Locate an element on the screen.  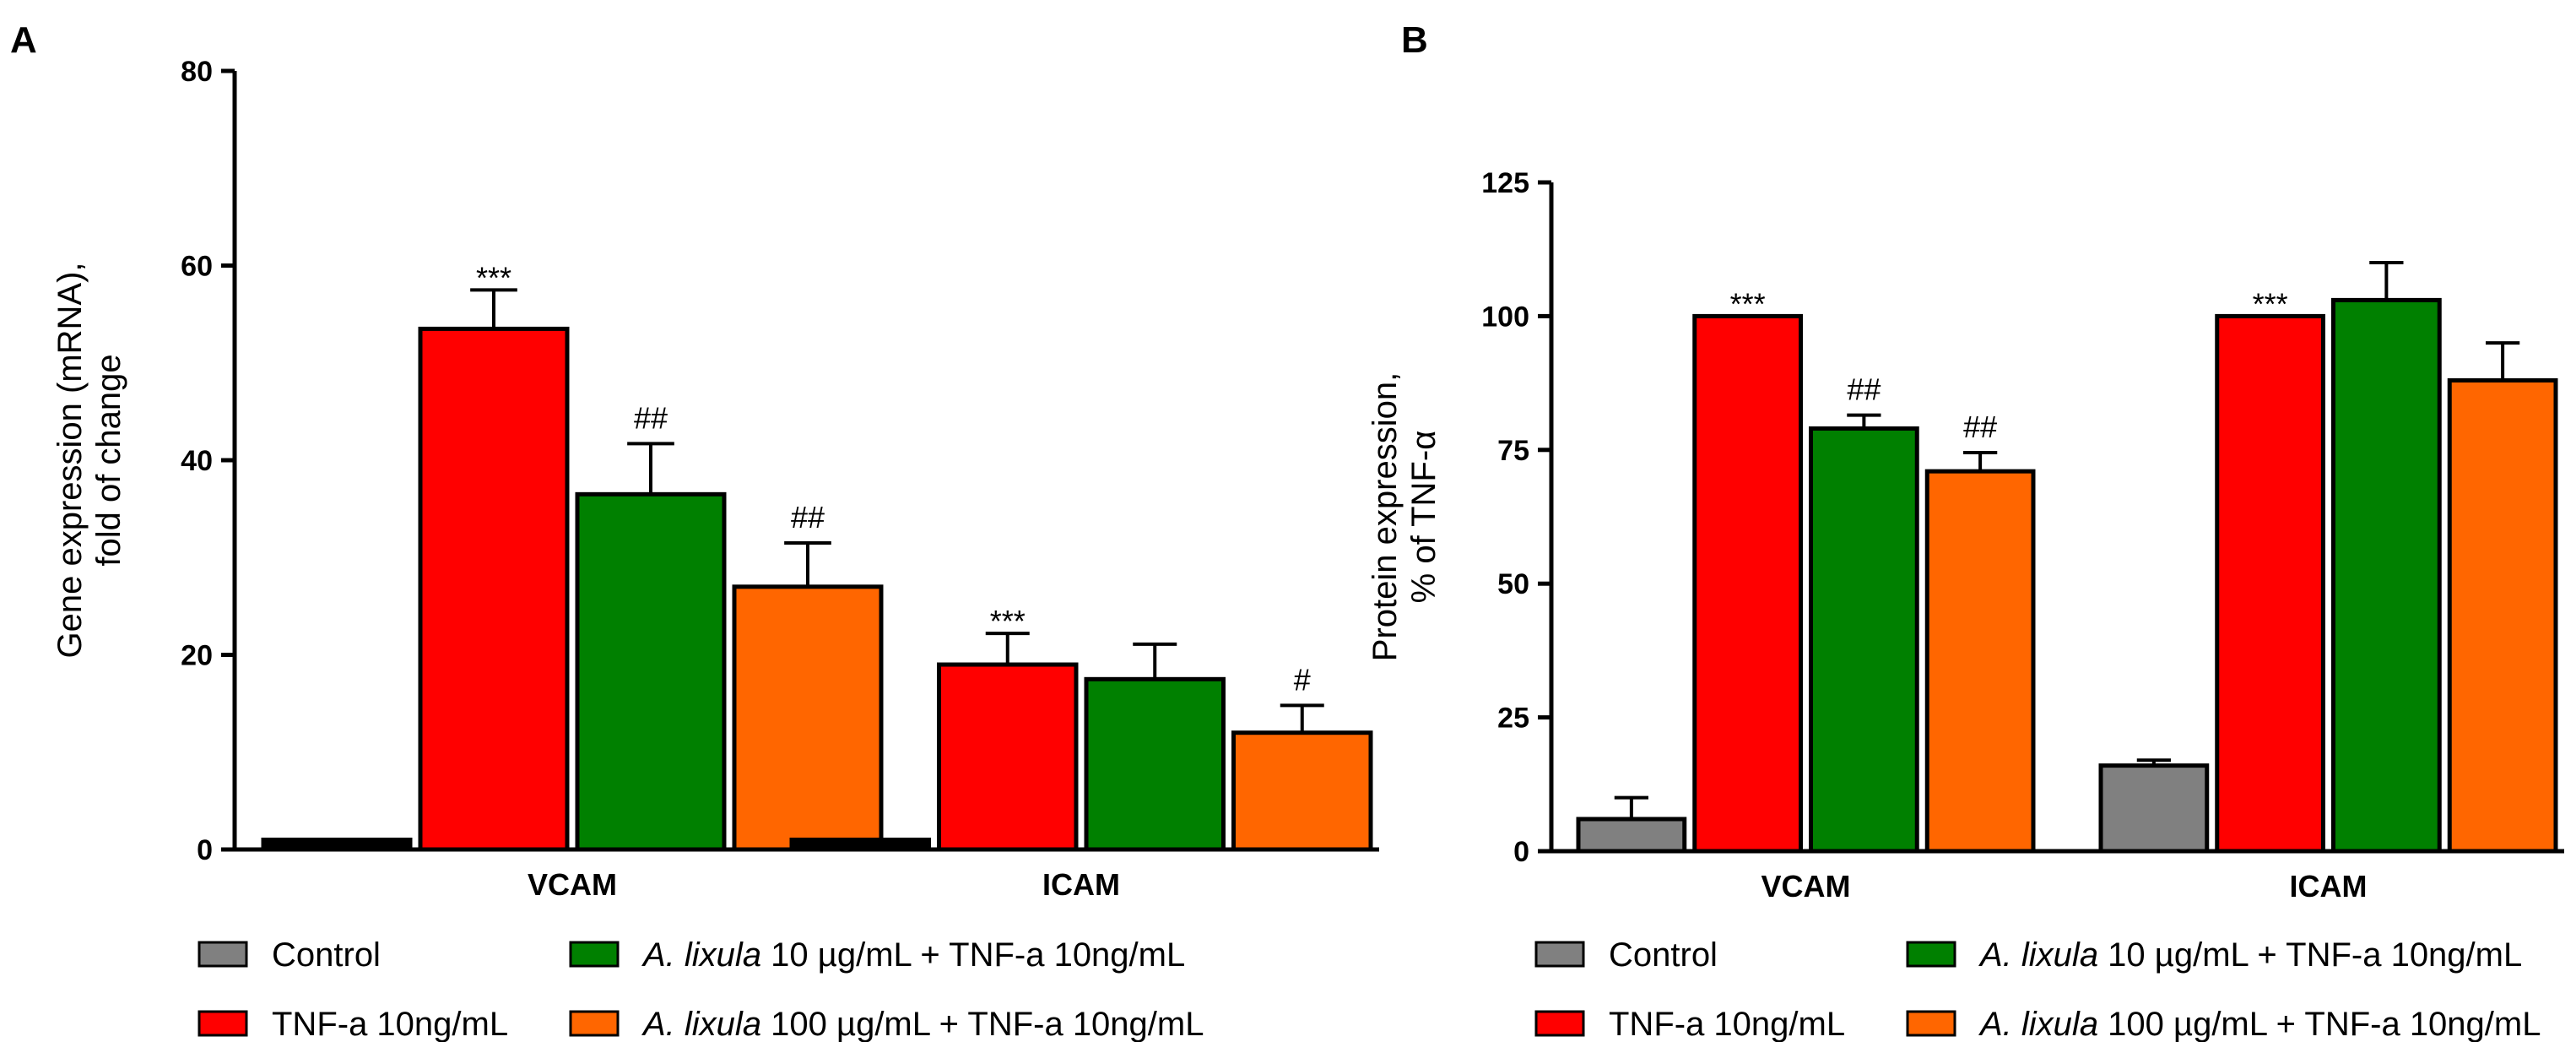
y-axis-label-line: % of TNF-α is located at coordinates (1423, 517).